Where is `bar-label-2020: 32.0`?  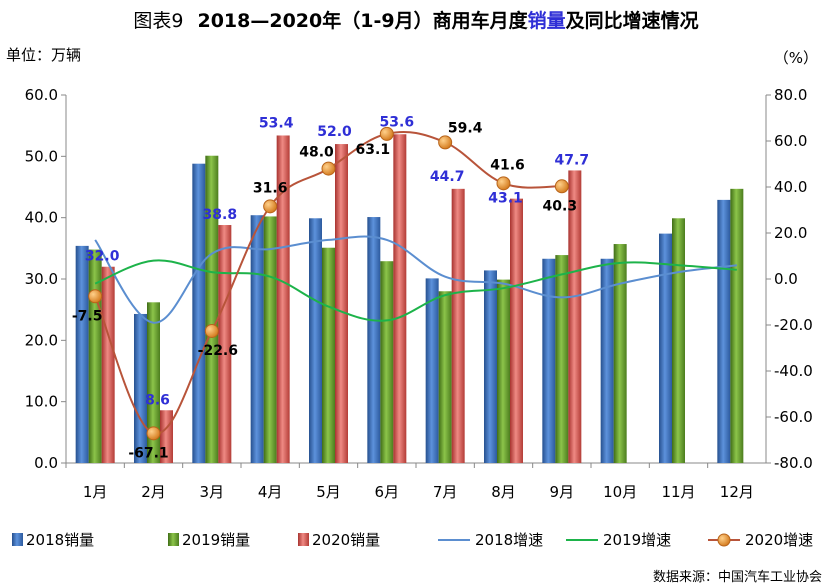 bar-label-2020: 32.0 is located at coordinates (102, 257).